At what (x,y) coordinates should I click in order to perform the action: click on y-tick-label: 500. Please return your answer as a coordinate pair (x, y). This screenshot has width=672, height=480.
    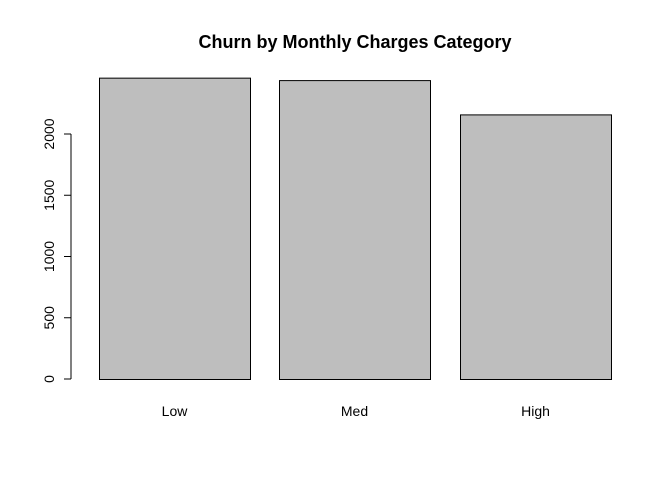
    Looking at the image, I should click on (49, 318).